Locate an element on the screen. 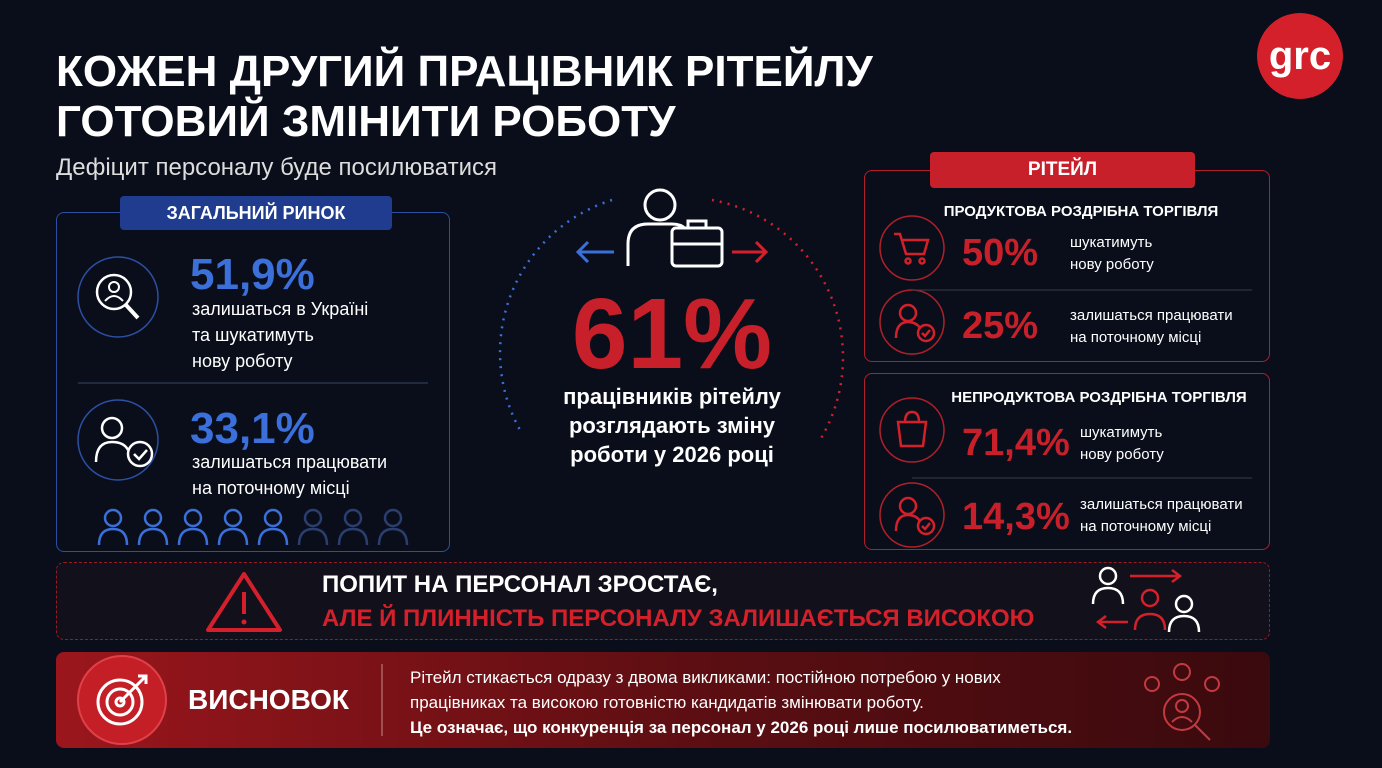 This screenshot has width=1382, height=768. general-text: залишаться в Україні is located at coordinates (280, 309).